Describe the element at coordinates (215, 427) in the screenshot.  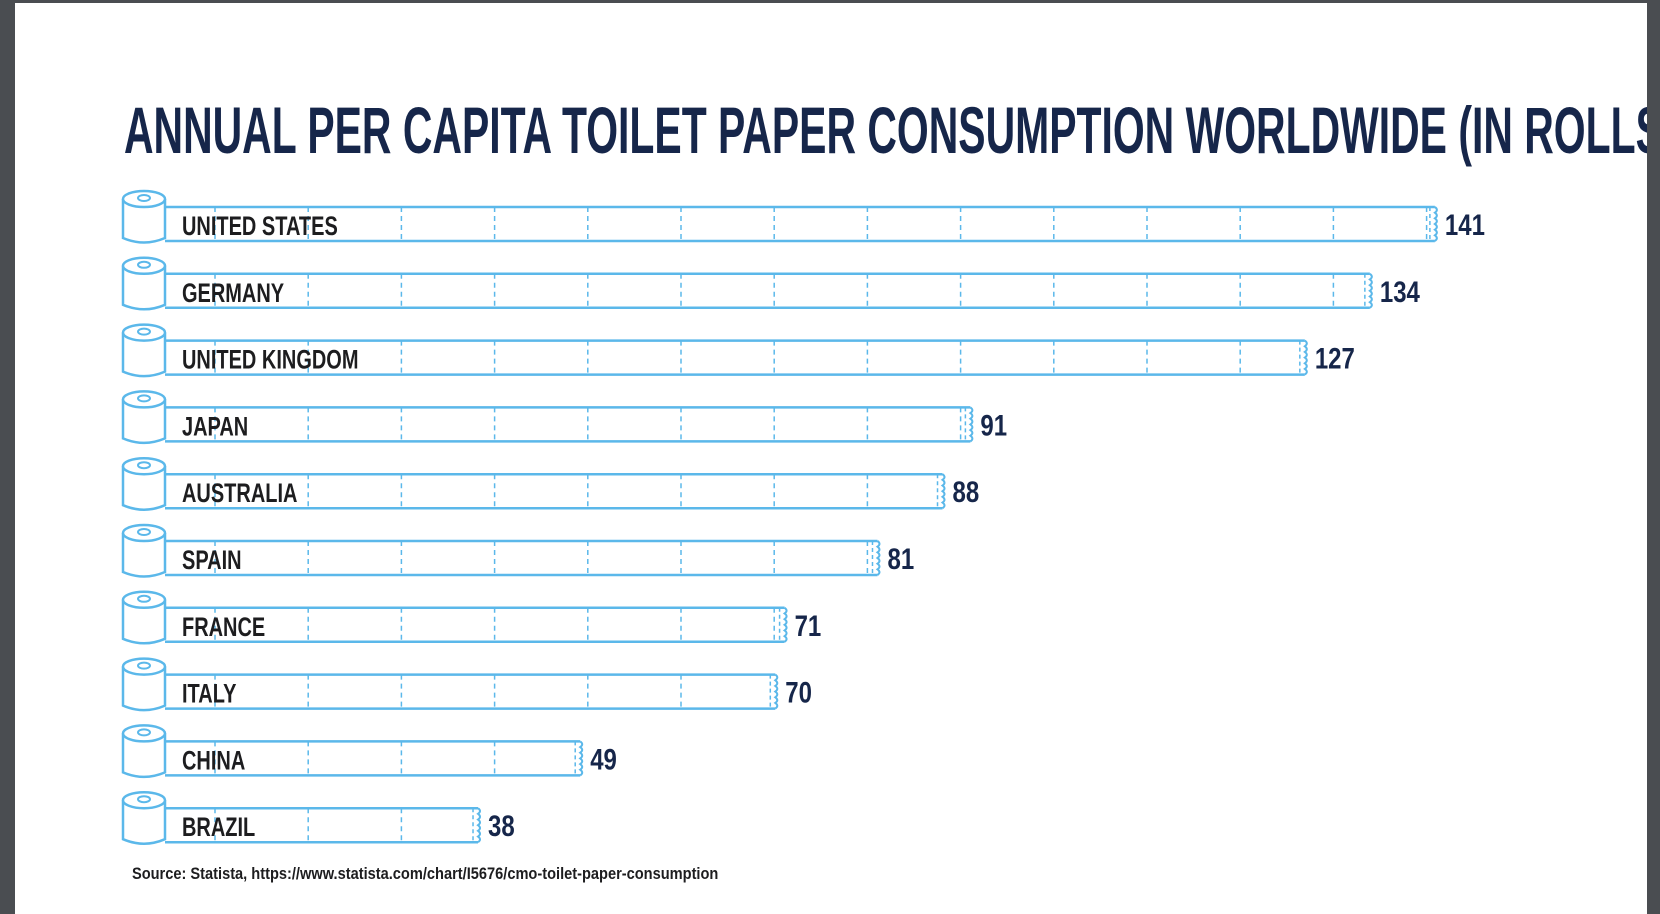
I see `category-label: JAPAN` at that location.